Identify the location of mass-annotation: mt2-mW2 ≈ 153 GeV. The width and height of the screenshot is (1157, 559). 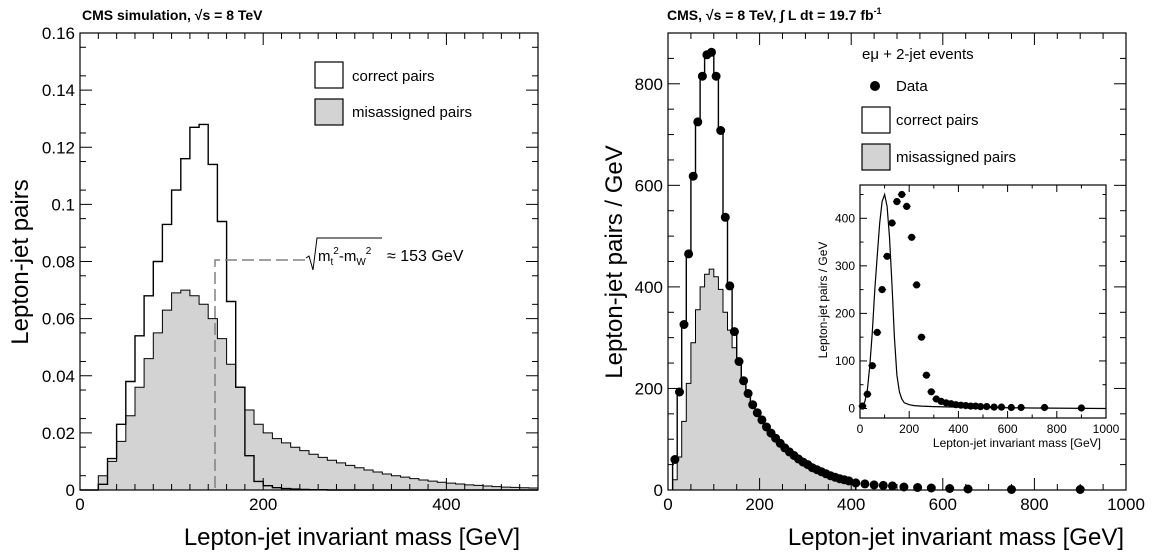
(339, 362).